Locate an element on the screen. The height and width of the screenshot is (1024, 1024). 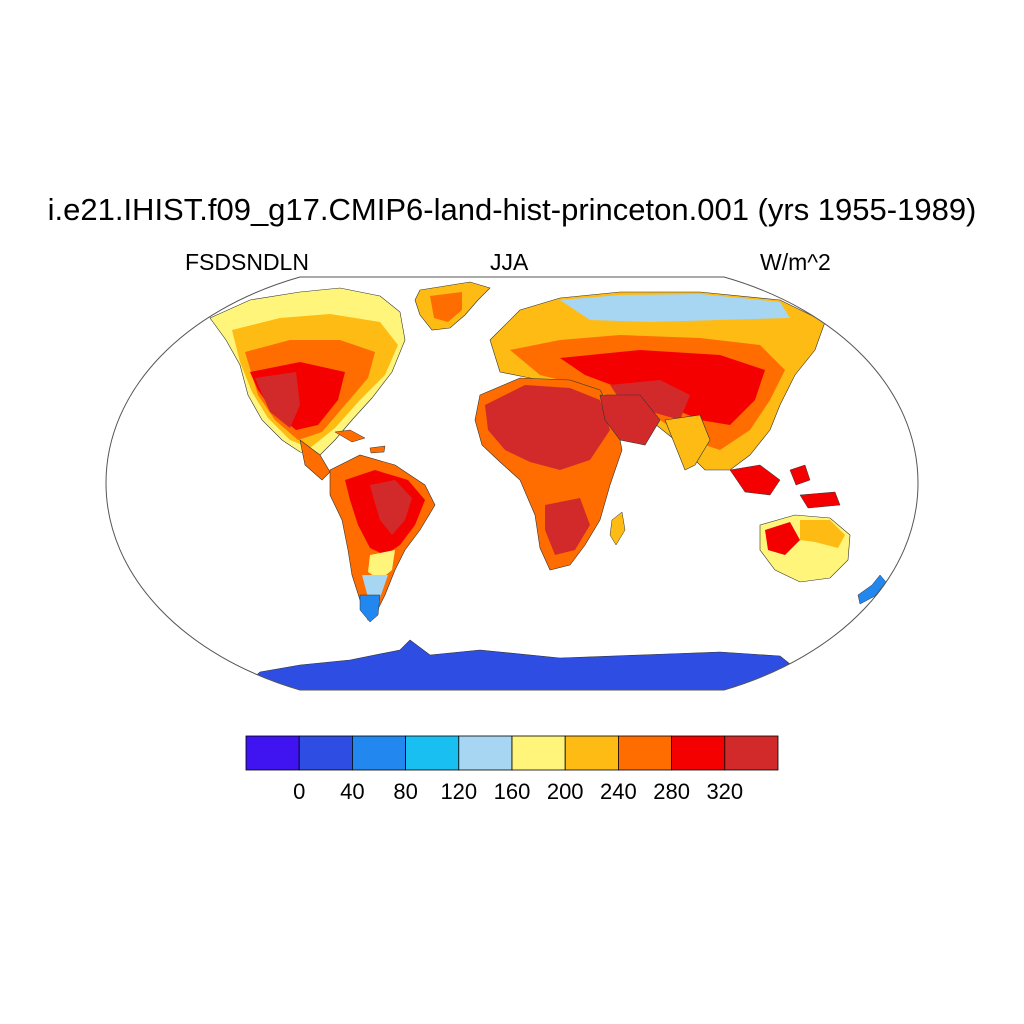
southeast-asia-islands is located at coordinates (785, 486).